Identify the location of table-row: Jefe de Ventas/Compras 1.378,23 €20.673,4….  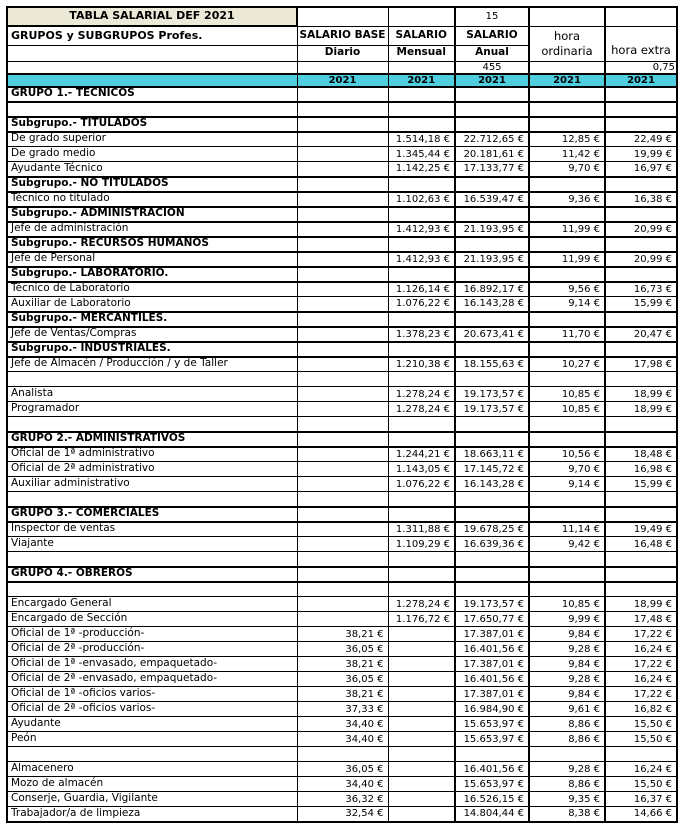
(342, 334).